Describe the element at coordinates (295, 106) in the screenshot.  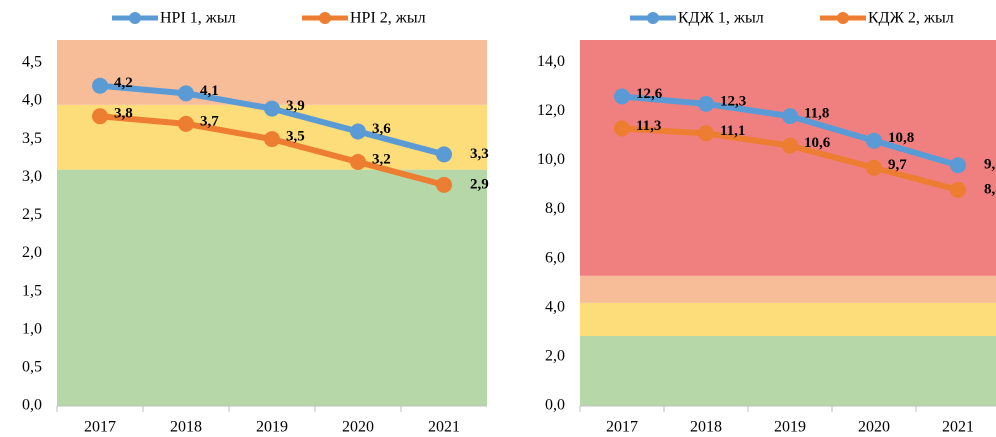
I see `data-label: 3,9` at that location.